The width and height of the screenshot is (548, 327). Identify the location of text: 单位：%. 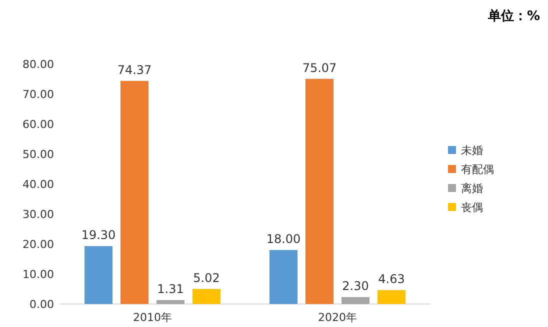
(513, 16).